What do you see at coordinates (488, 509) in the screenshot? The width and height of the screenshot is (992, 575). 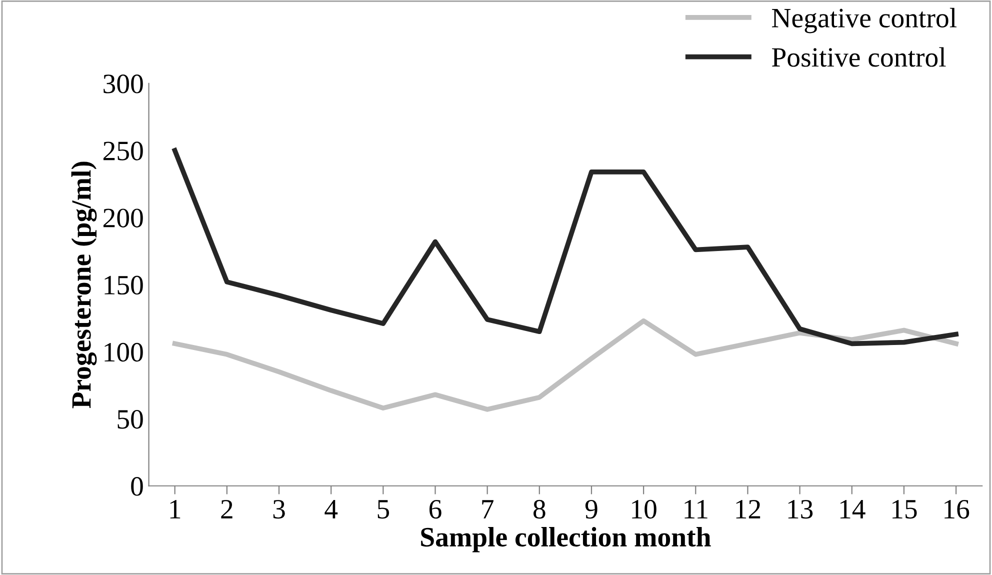 I see `x-tick-label: 7` at bounding box center [488, 509].